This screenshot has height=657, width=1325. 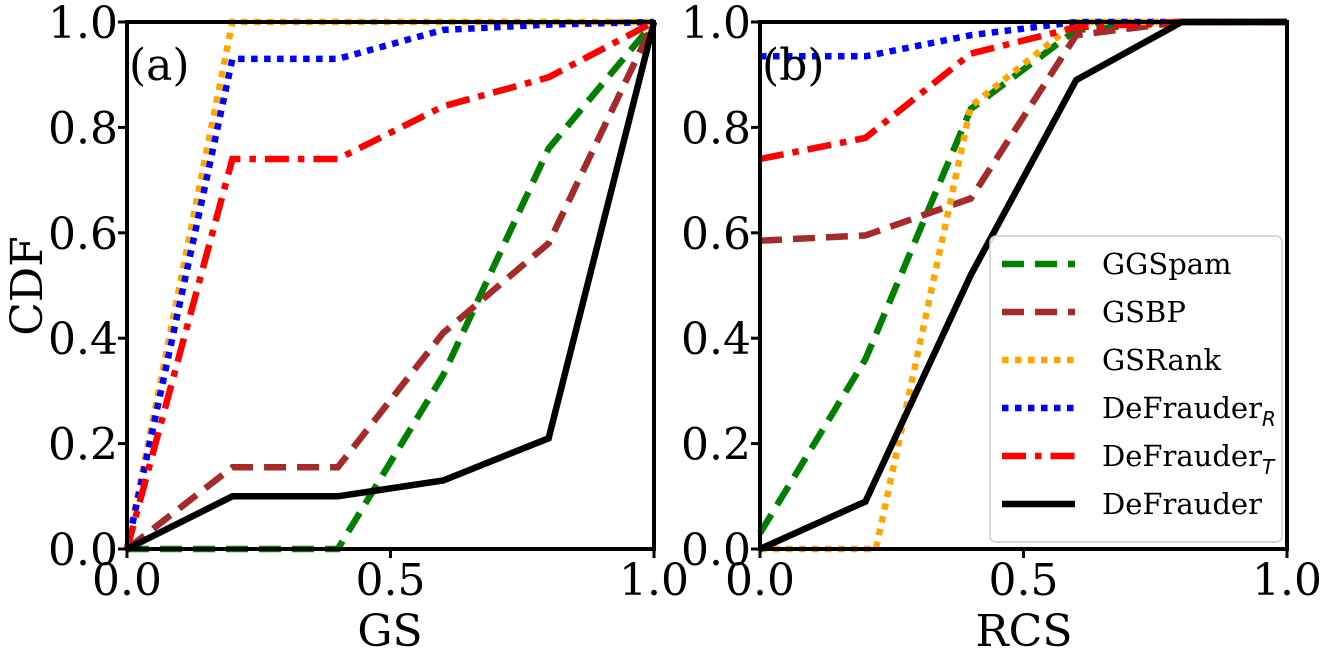 What do you see at coordinates (83, 234) in the screenshot?
I see `panel-a-ytick-label: 0.6` at bounding box center [83, 234].